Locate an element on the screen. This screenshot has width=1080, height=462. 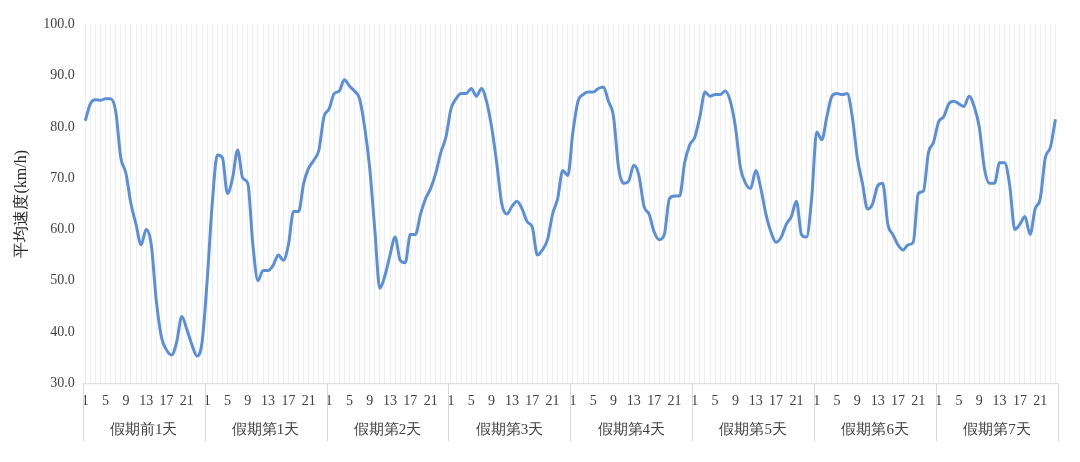
text: 假期第5天 is located at coordinates (753, 429).